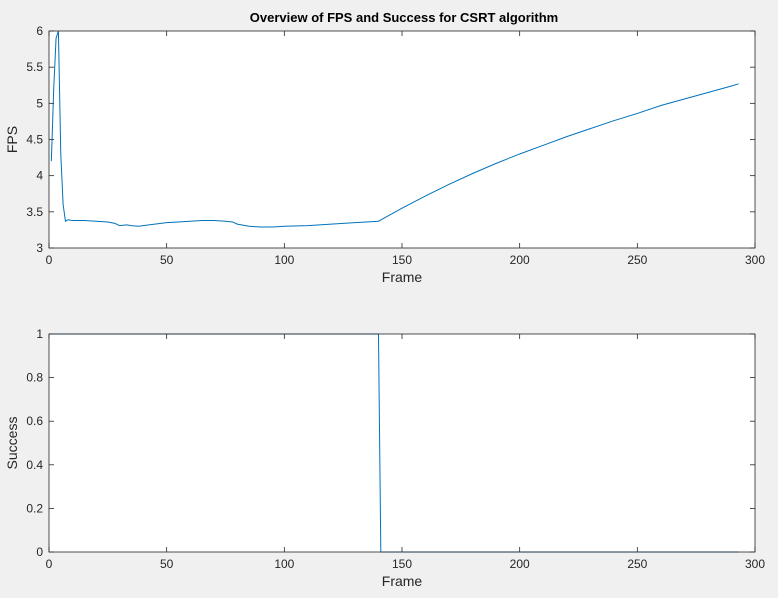 Image resolution: width=778 pixels, height=598 pixels. I want to click on y-axis-label: FPS, so click(12, 139).